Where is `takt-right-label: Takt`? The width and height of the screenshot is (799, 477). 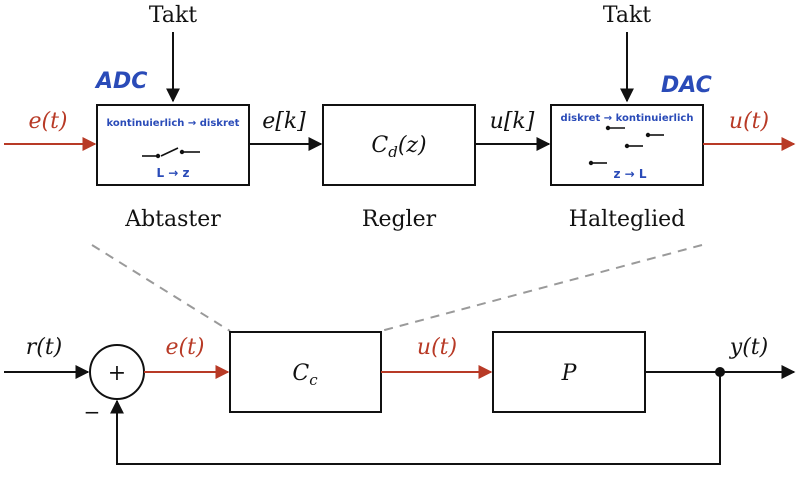 takt-right-label: Takt is located at coordinates (627, 15).